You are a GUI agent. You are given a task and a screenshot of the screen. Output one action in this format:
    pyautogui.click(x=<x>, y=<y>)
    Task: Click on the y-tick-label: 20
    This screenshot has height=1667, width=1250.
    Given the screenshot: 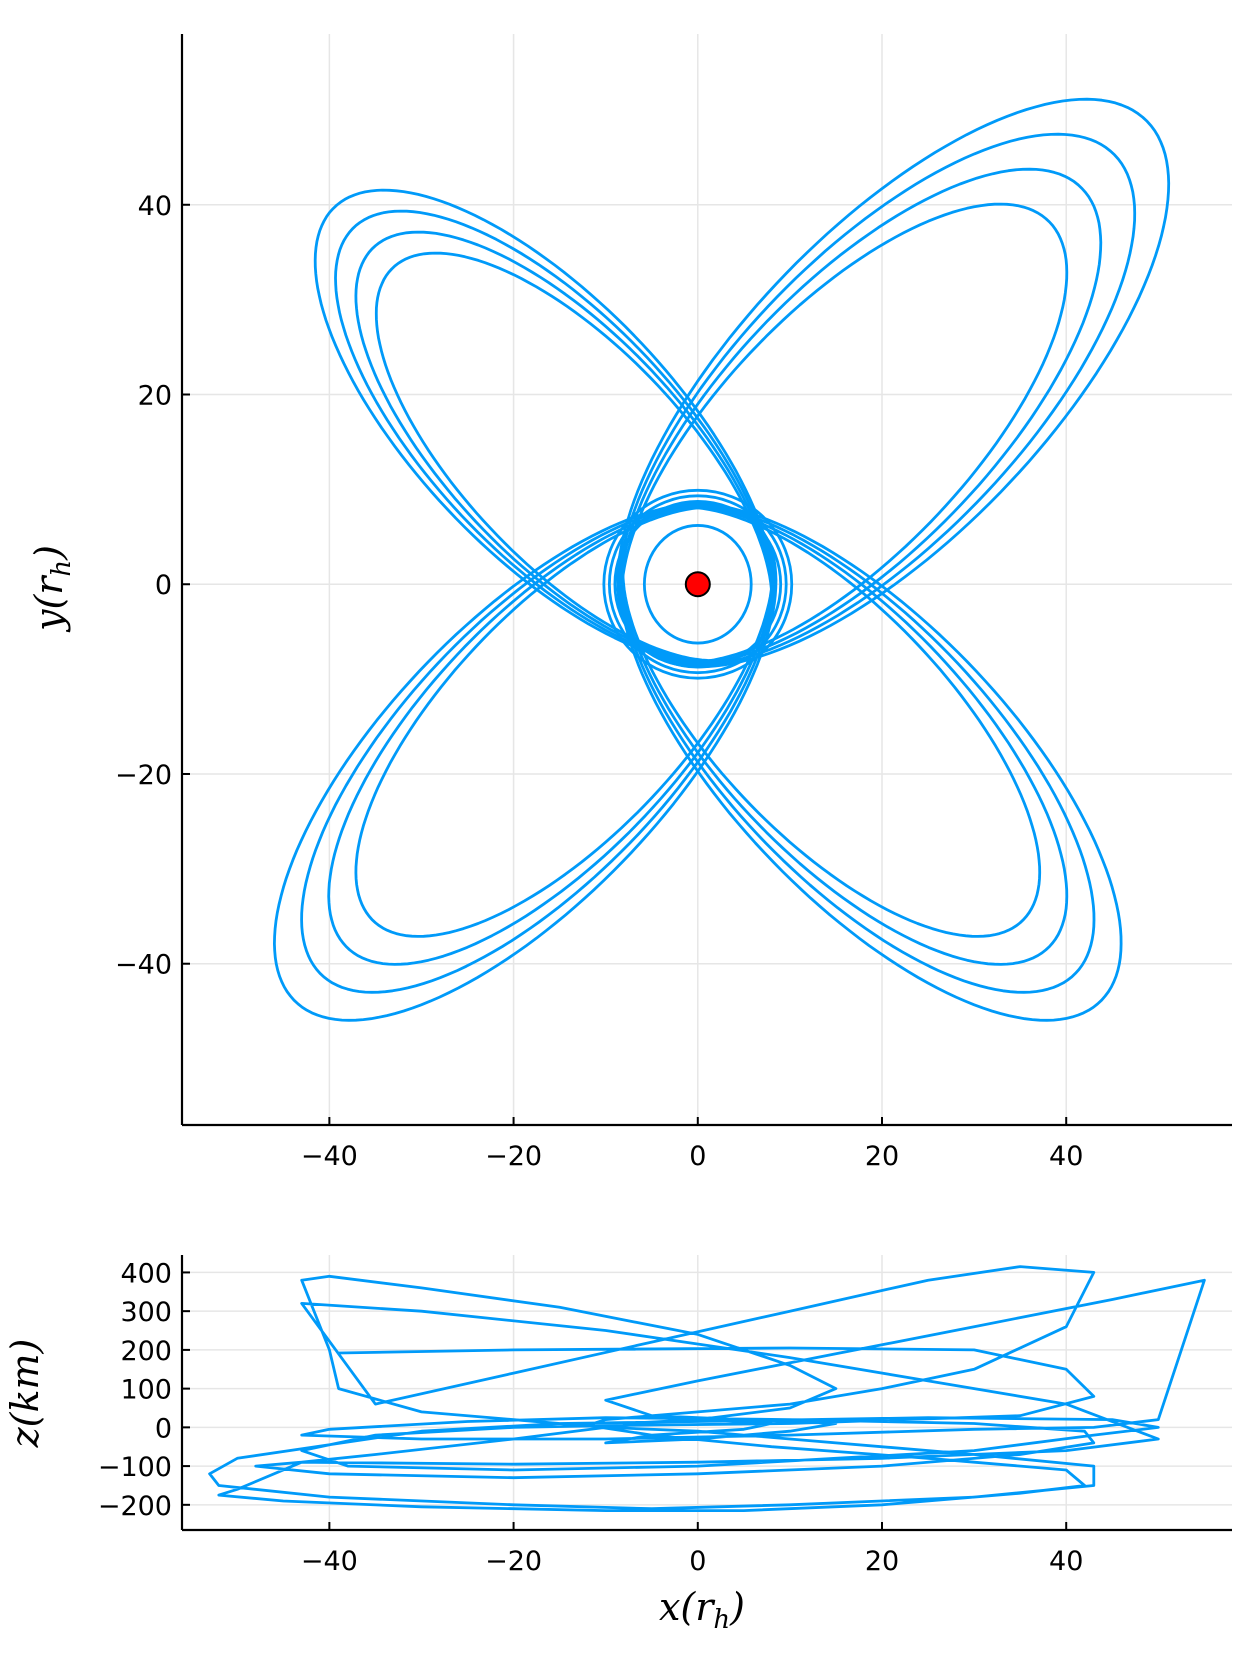 What is the action you would take?
    pyautogui.click(x=155, y=396)
    